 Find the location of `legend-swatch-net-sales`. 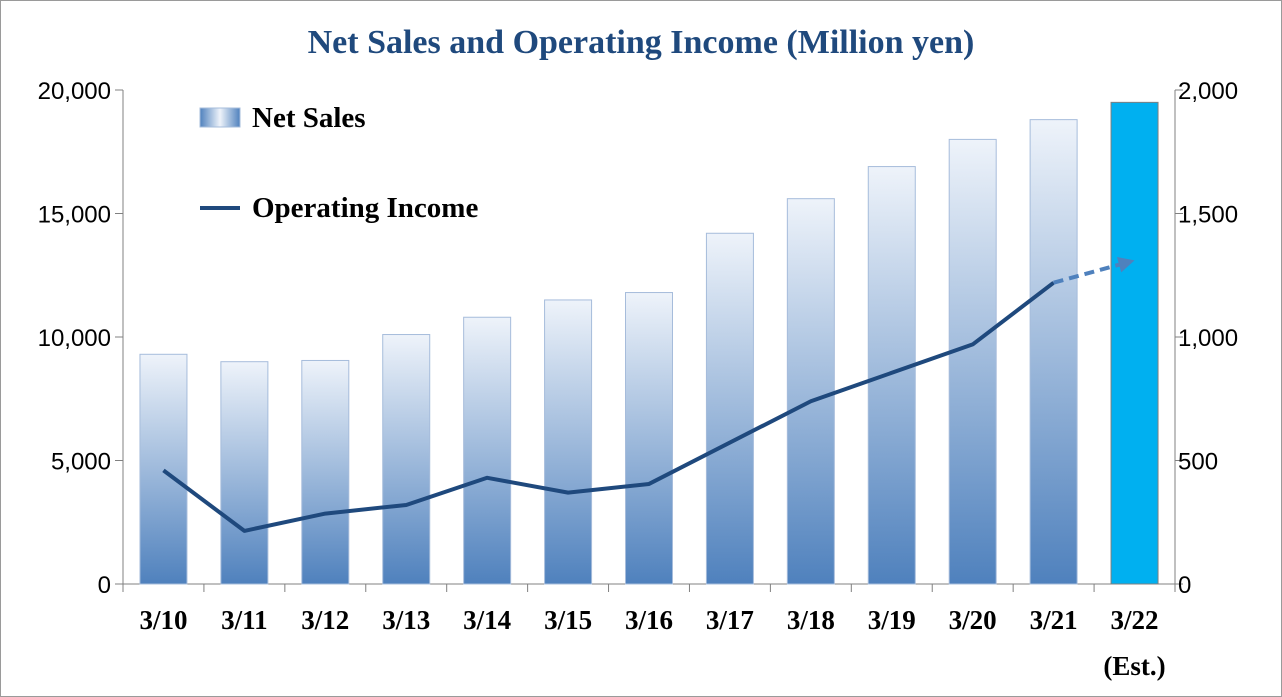

legend-swatch-net-sales is located at coordinates (220, 117).